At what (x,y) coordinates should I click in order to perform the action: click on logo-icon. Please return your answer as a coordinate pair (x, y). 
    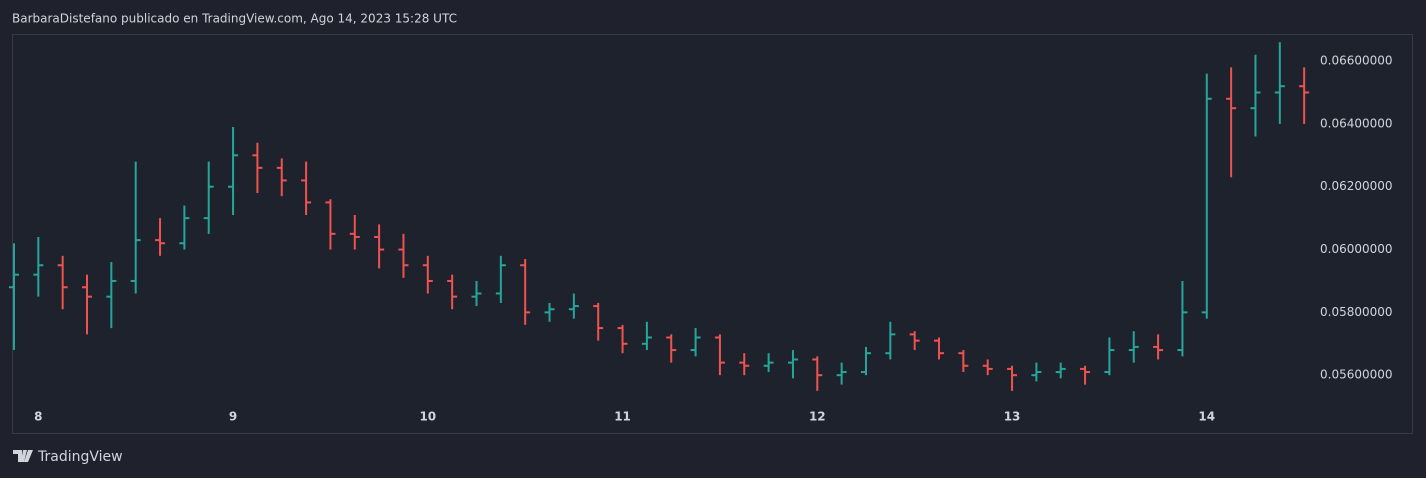
    Looking at the image, I should click on (23, 456).